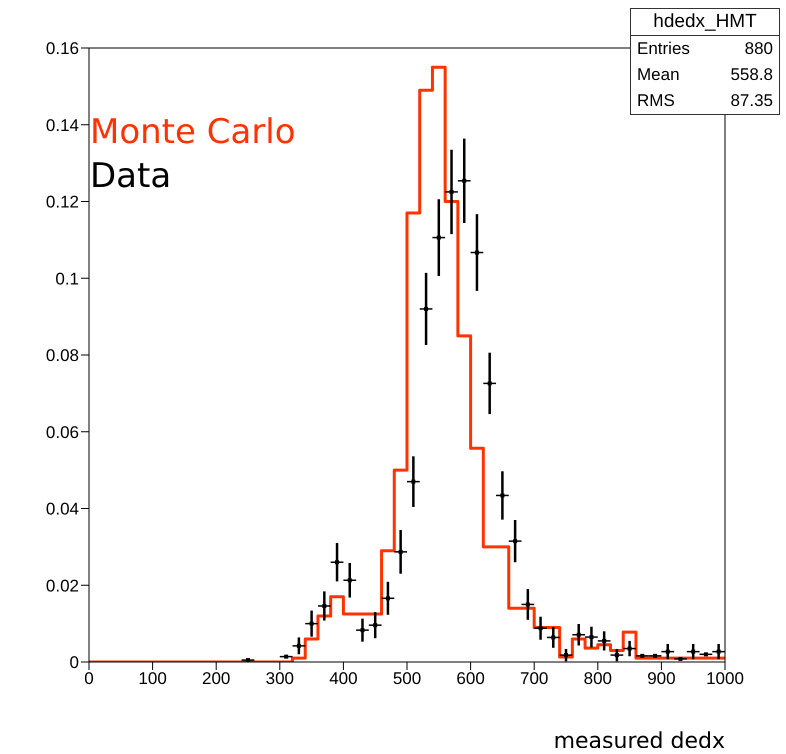 The image size is (786, 754). Describe the element at coordinates (343, 678) in the screenshot. I see `x-tick-label: 400` at that location.